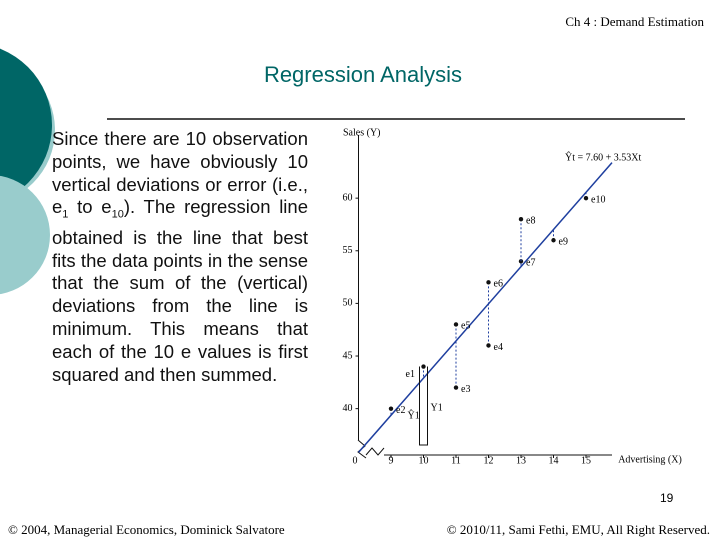 Image resolution: width=720 pixels, height=540 pixels. I want to click on point-label: e7, so click(530, 263).